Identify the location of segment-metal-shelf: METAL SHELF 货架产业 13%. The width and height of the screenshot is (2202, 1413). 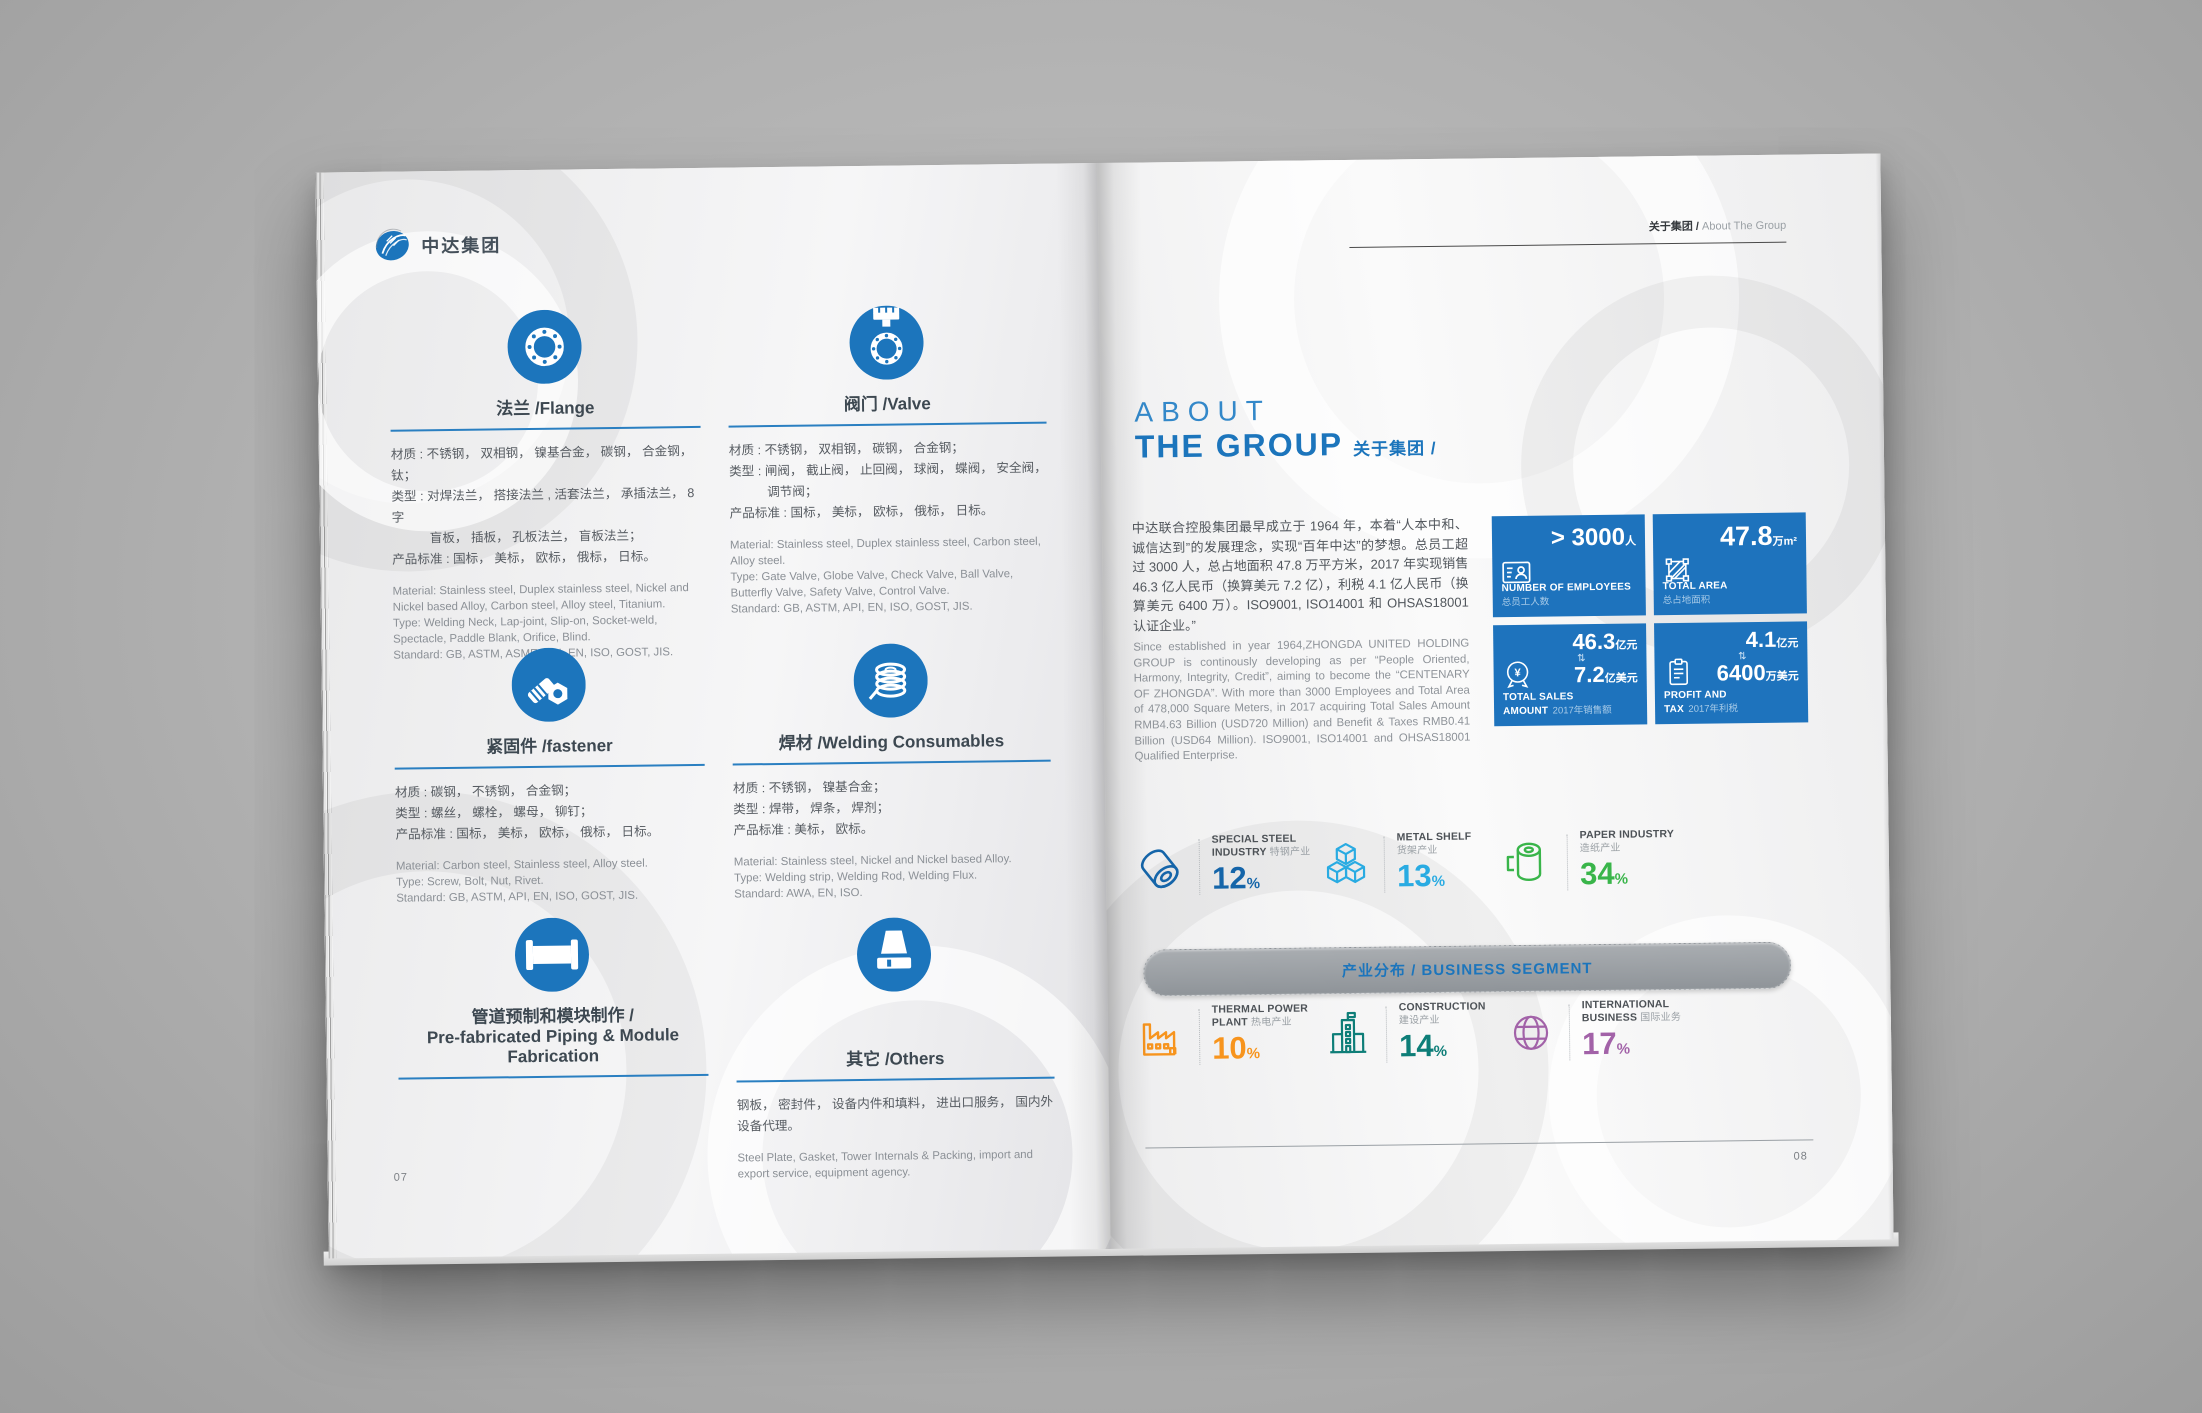
(1396, 865).